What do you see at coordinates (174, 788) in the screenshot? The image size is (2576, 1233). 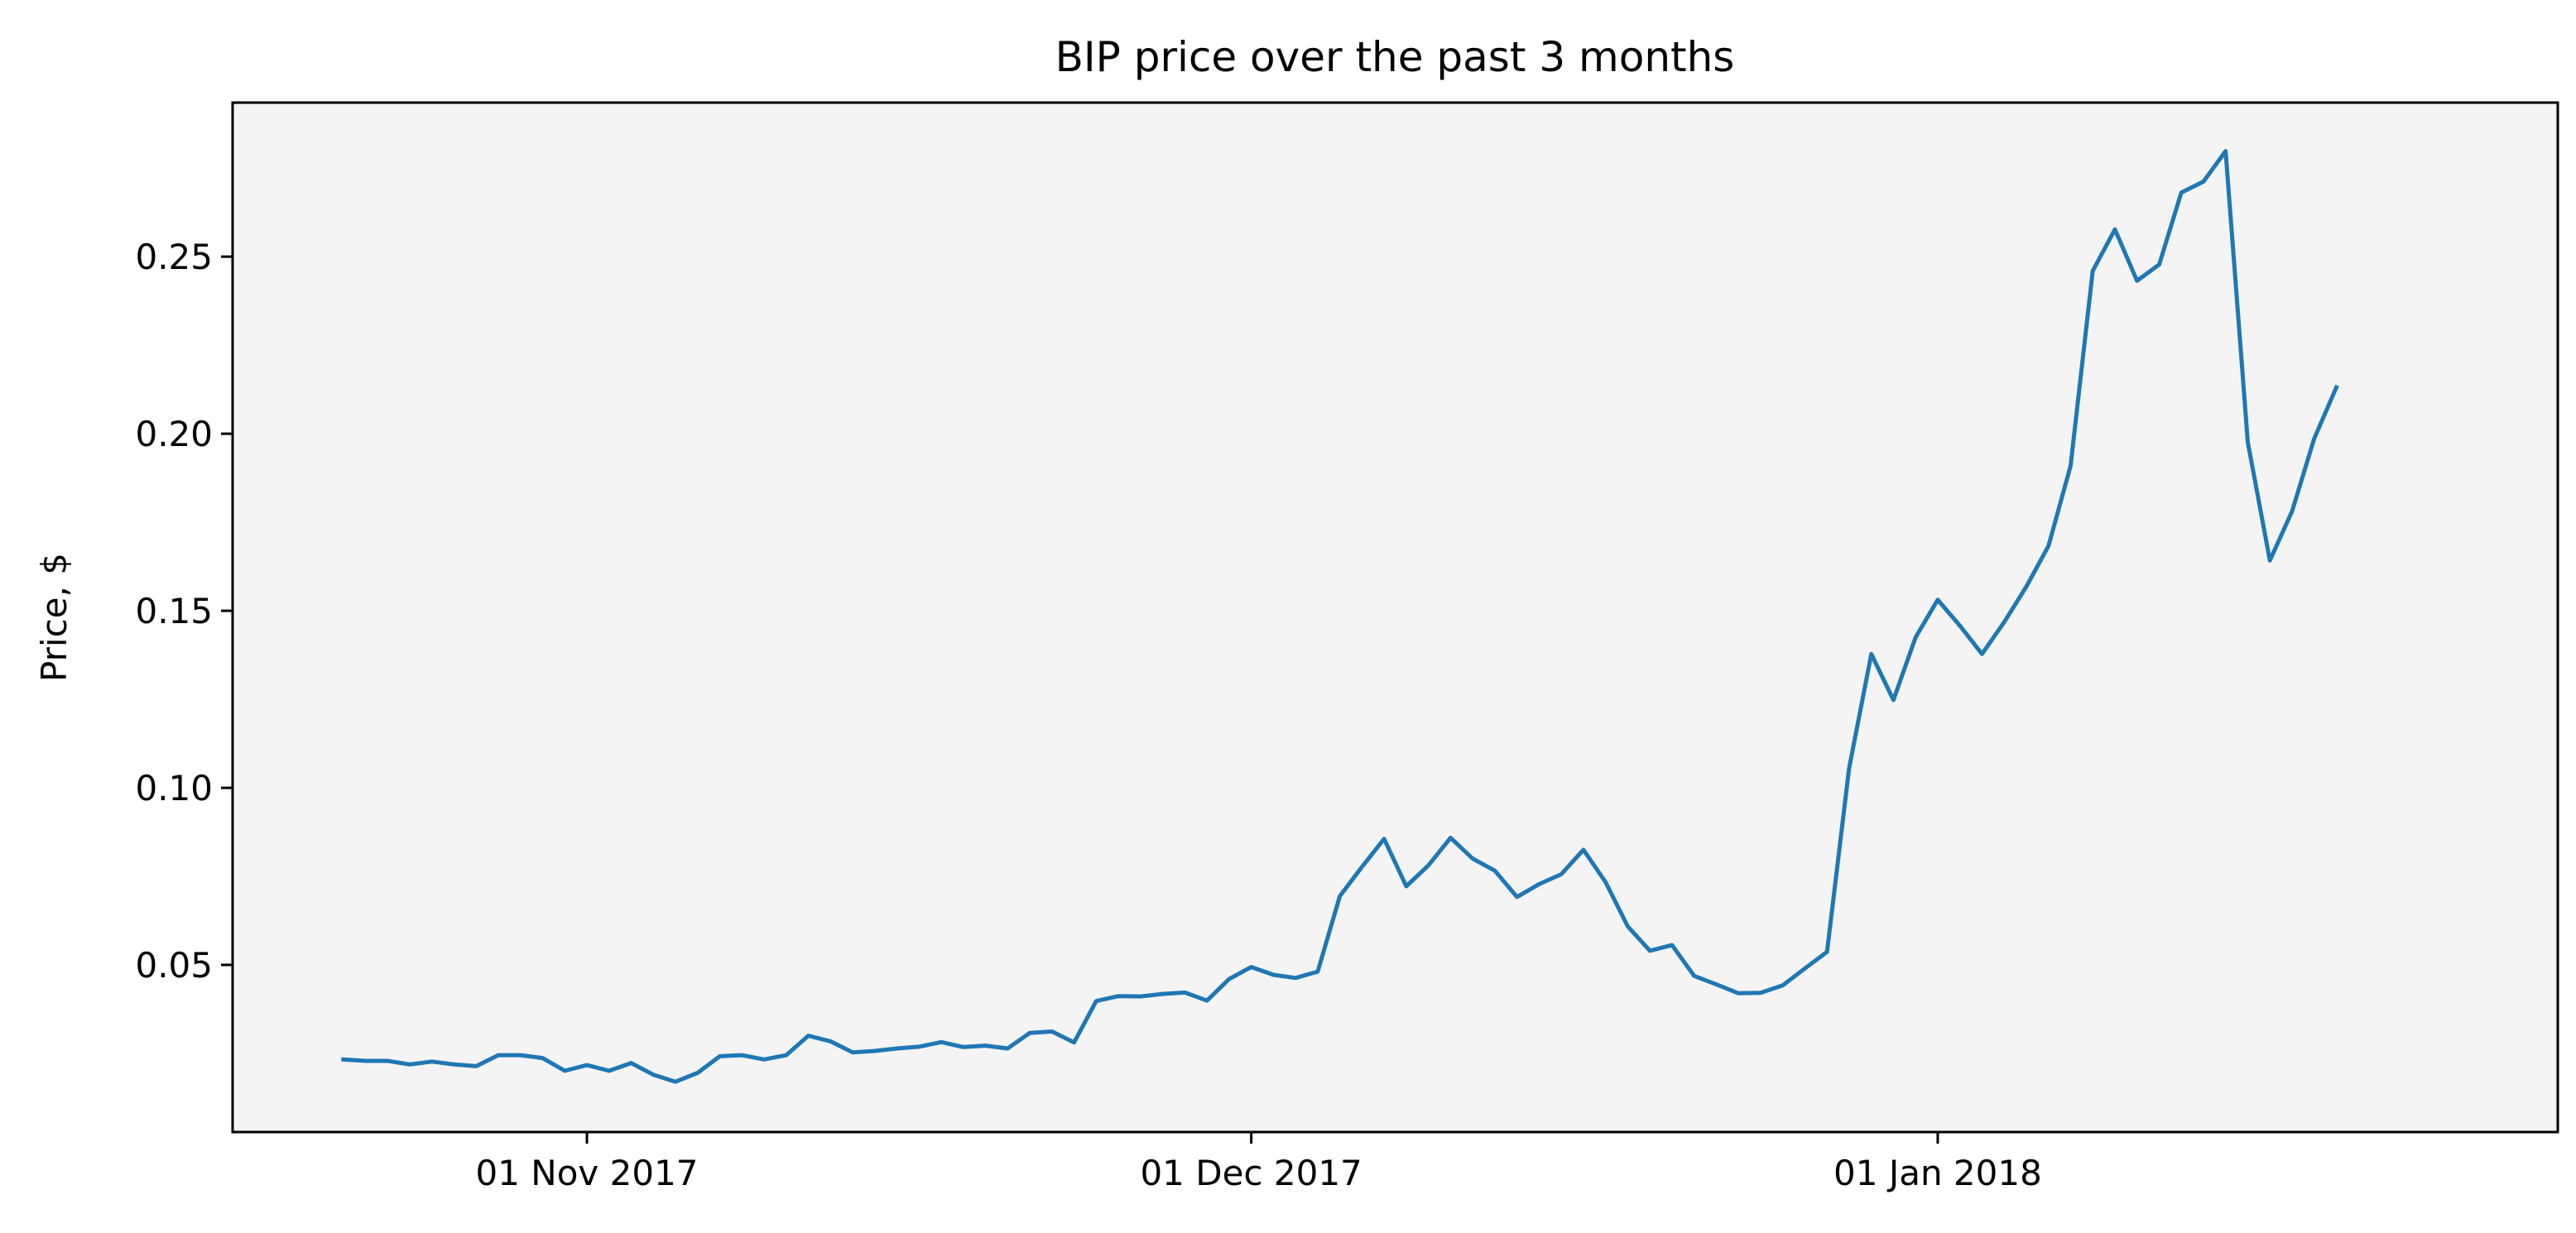 I see `y-tick-label: 0.10` at bounding box center [174, 788].